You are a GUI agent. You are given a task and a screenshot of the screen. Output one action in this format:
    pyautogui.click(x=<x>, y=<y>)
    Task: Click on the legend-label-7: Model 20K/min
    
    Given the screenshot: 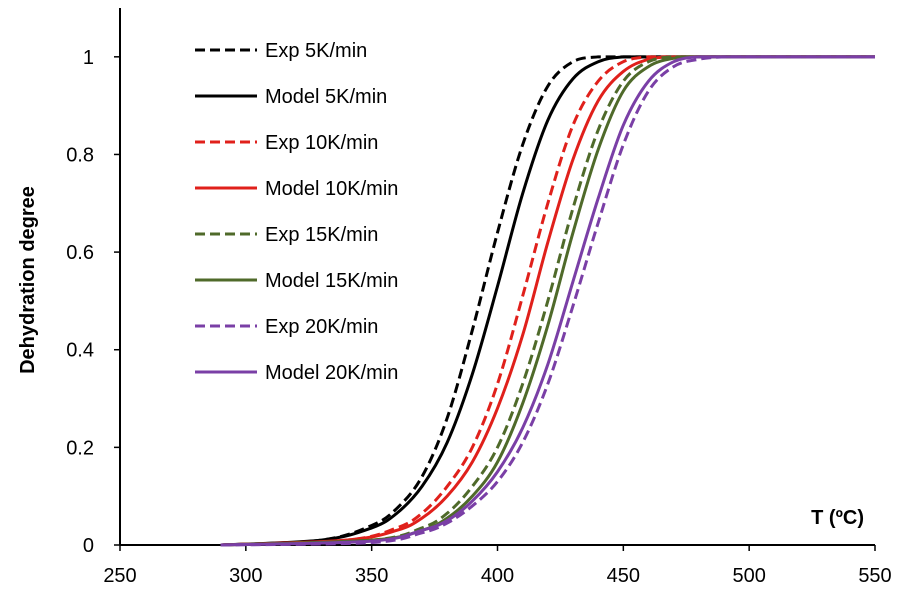 What is the action you would take?
    pyautogui.click(x=331, y=373)
    